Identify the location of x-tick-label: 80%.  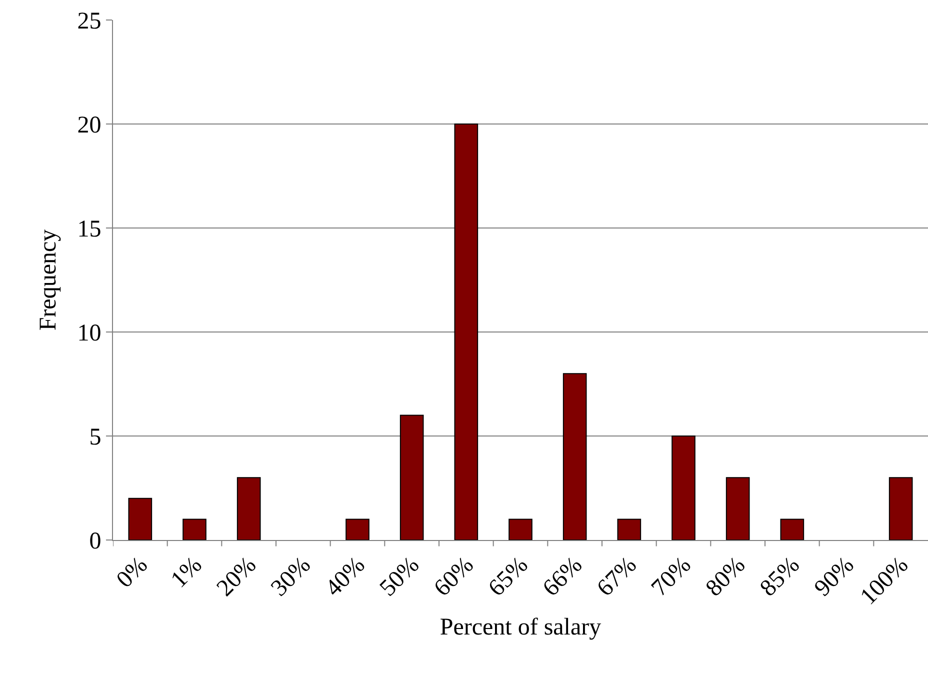
(726, 577).